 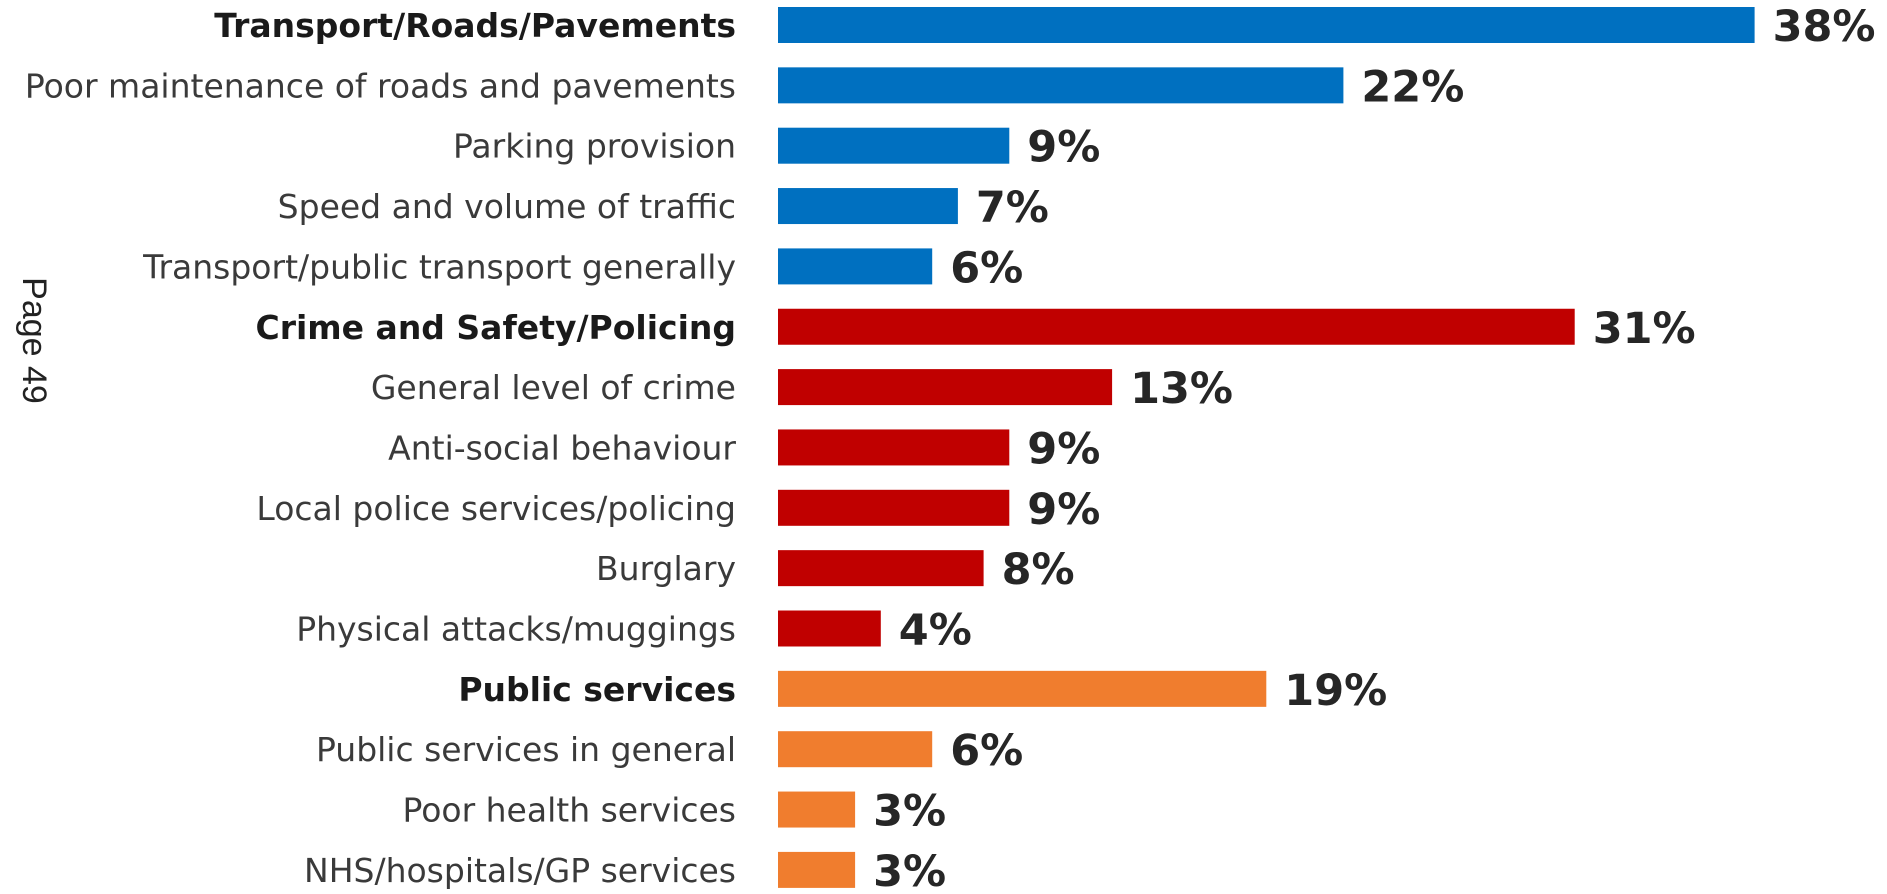 What do you see at coordinates (380, 85) in the screenshot?
I see `category-label-poor-maintenance-of-roads-and-pavements: Poor maintenance of roads and pavements` at bounding box center [380, 85].